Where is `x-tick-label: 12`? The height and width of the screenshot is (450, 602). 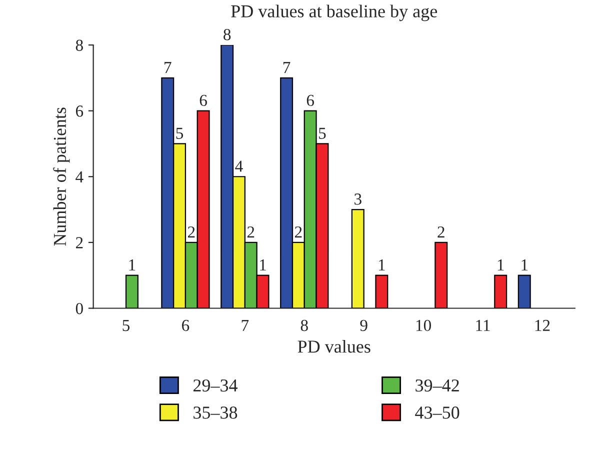
x-tick-label: 12 is located at coordinates (542, 325).